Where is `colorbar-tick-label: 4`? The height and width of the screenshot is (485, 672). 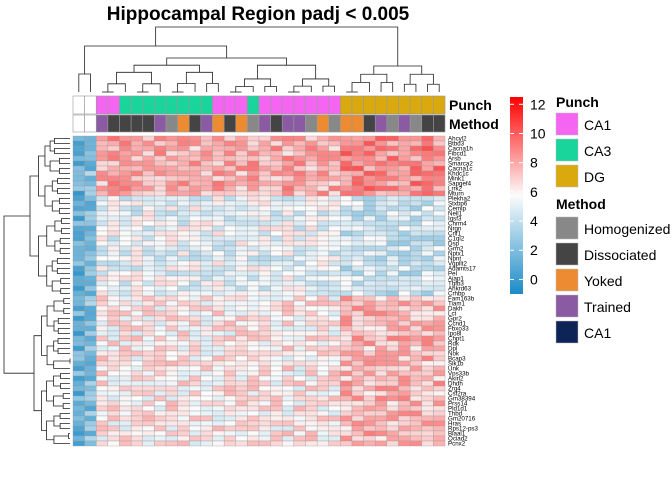
colorbar-tick-label: 4 is located at coordinates (534, 221).